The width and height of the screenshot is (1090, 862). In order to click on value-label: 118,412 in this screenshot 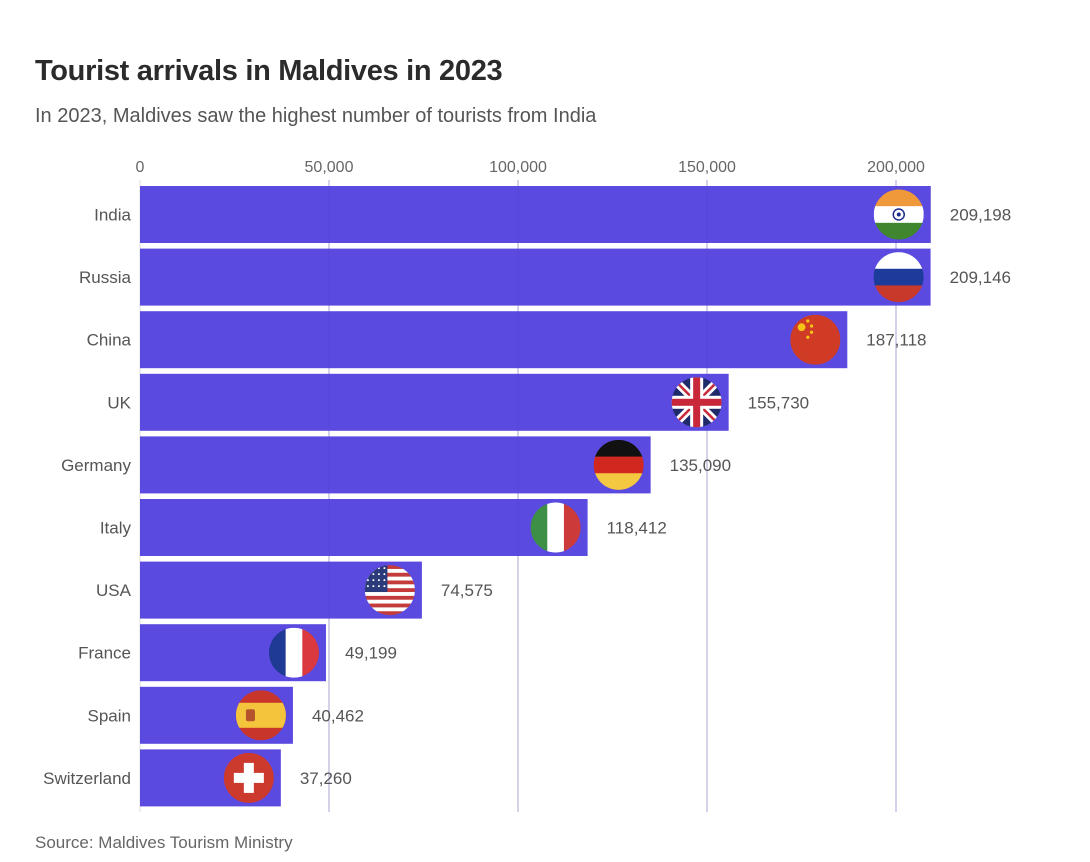, I will do `click(637, 528)`.